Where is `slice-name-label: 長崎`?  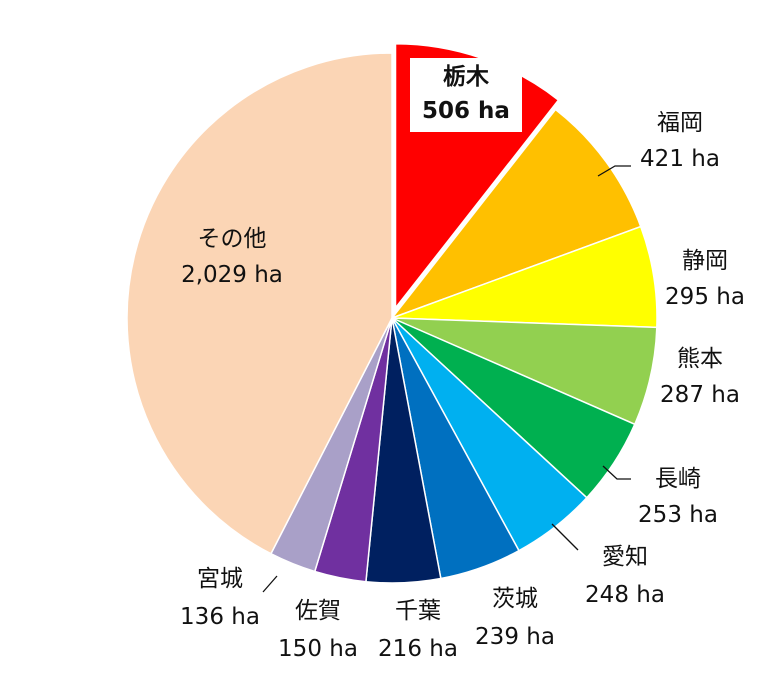
slice-name-label: 長崎 is located at coordinates (678, 479).